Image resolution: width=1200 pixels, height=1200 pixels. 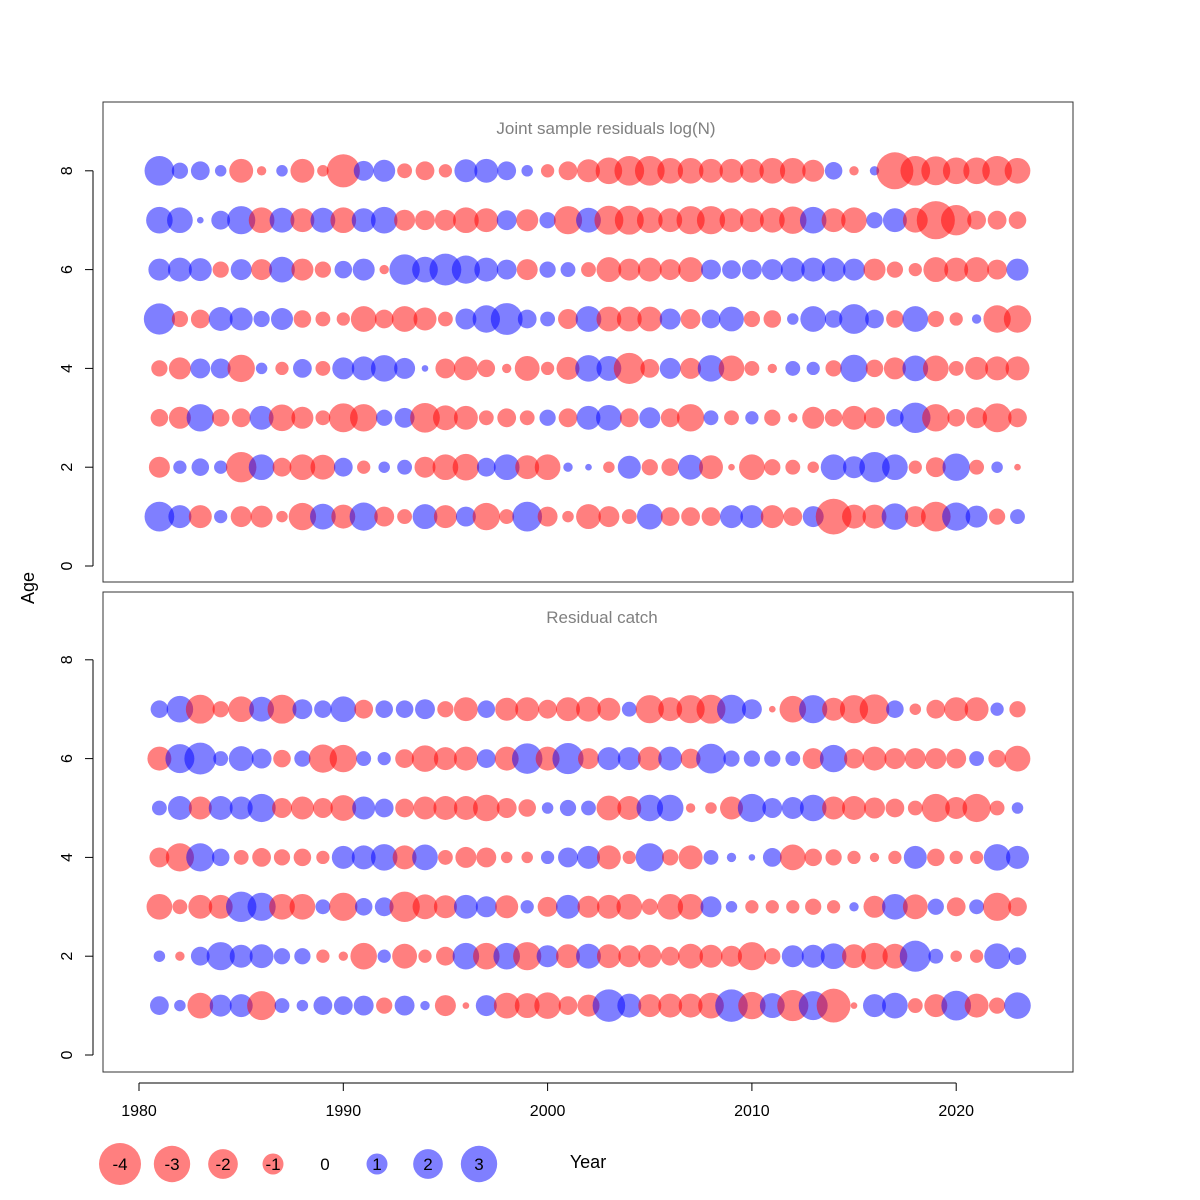 I want to click on legend-label: 0, so click(x=324, y=1164).